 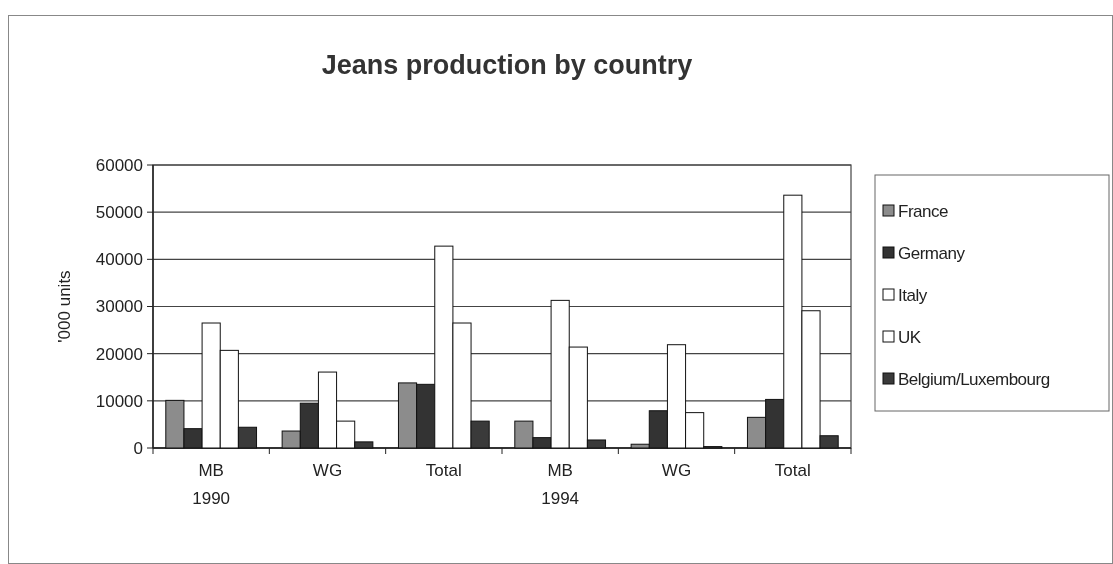 What do you see at coordinates (923, 211) in the screenshot?
I see `legend-label: France` at bounding box center [923, 211].